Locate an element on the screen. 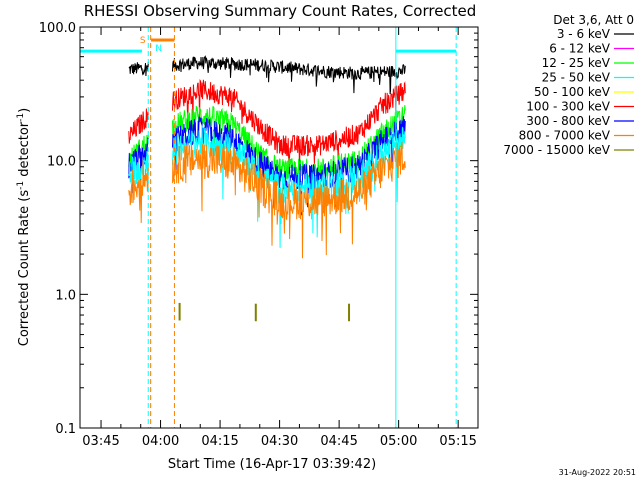 The width and height of the screenshot is (640, 480). x-tick-label-5: 05:00 is located at coordinates (398, 441).